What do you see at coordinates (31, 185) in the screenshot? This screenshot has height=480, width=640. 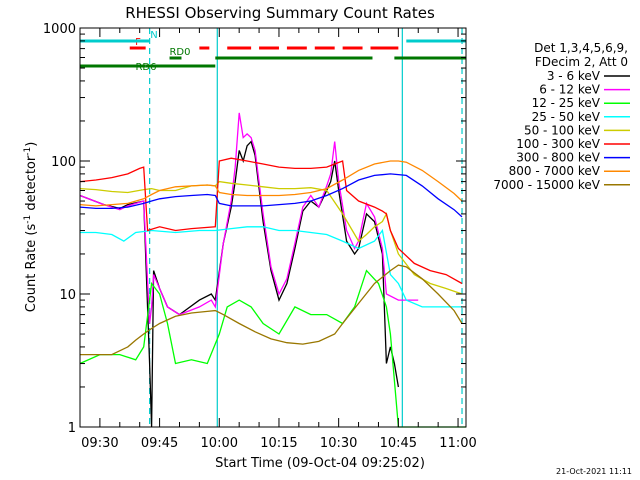 I see `y-axis-label-mid: detector` at bounding box center [31, 185].